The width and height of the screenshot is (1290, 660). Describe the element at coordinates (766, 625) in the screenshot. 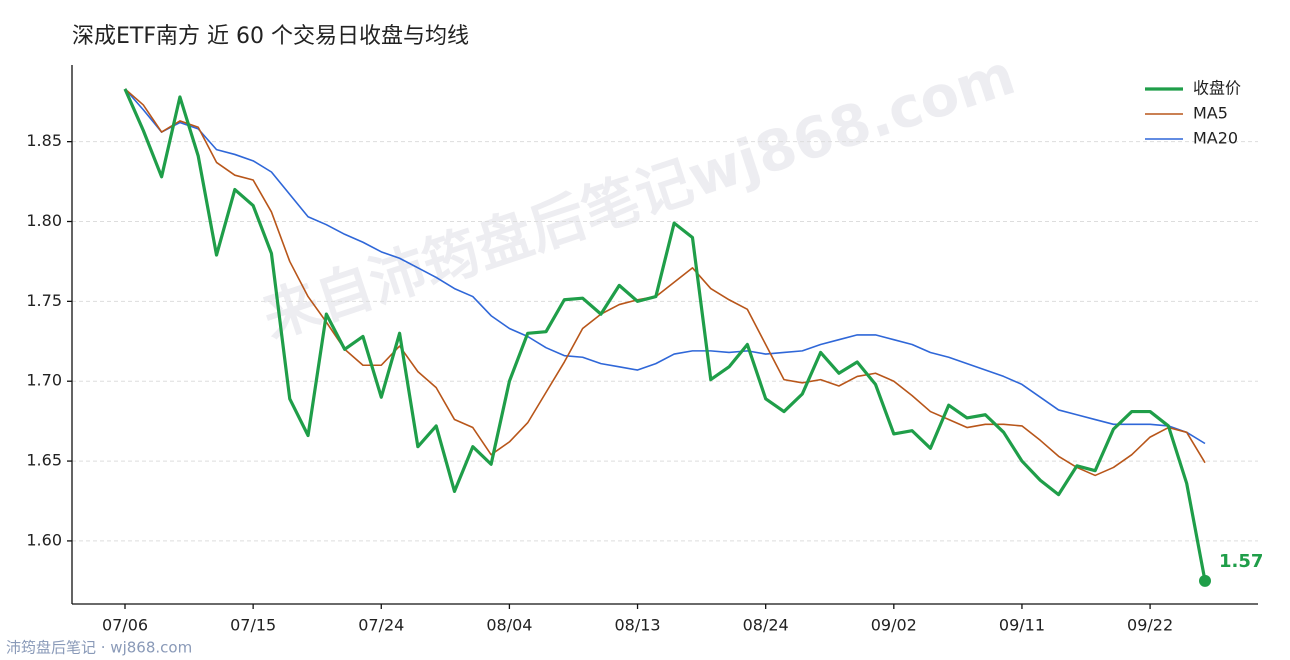

I see `x-tick-label: 08/24` at that location.